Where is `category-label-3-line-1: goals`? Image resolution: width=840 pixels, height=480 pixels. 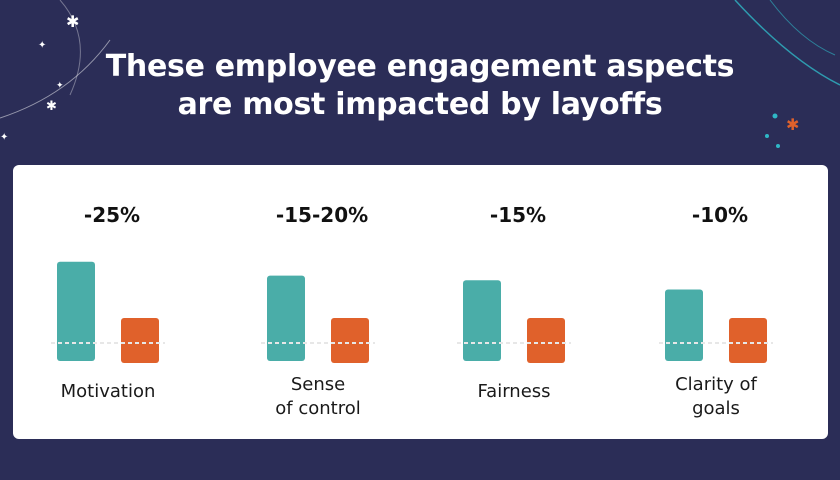
category-label-3-line-1: goals is located at coordinates (716, 408).